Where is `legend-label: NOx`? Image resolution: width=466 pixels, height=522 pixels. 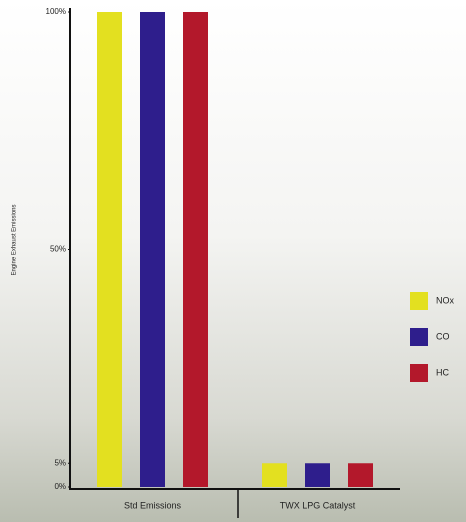 legend-label: NOx is located at coordinates (445, 300).